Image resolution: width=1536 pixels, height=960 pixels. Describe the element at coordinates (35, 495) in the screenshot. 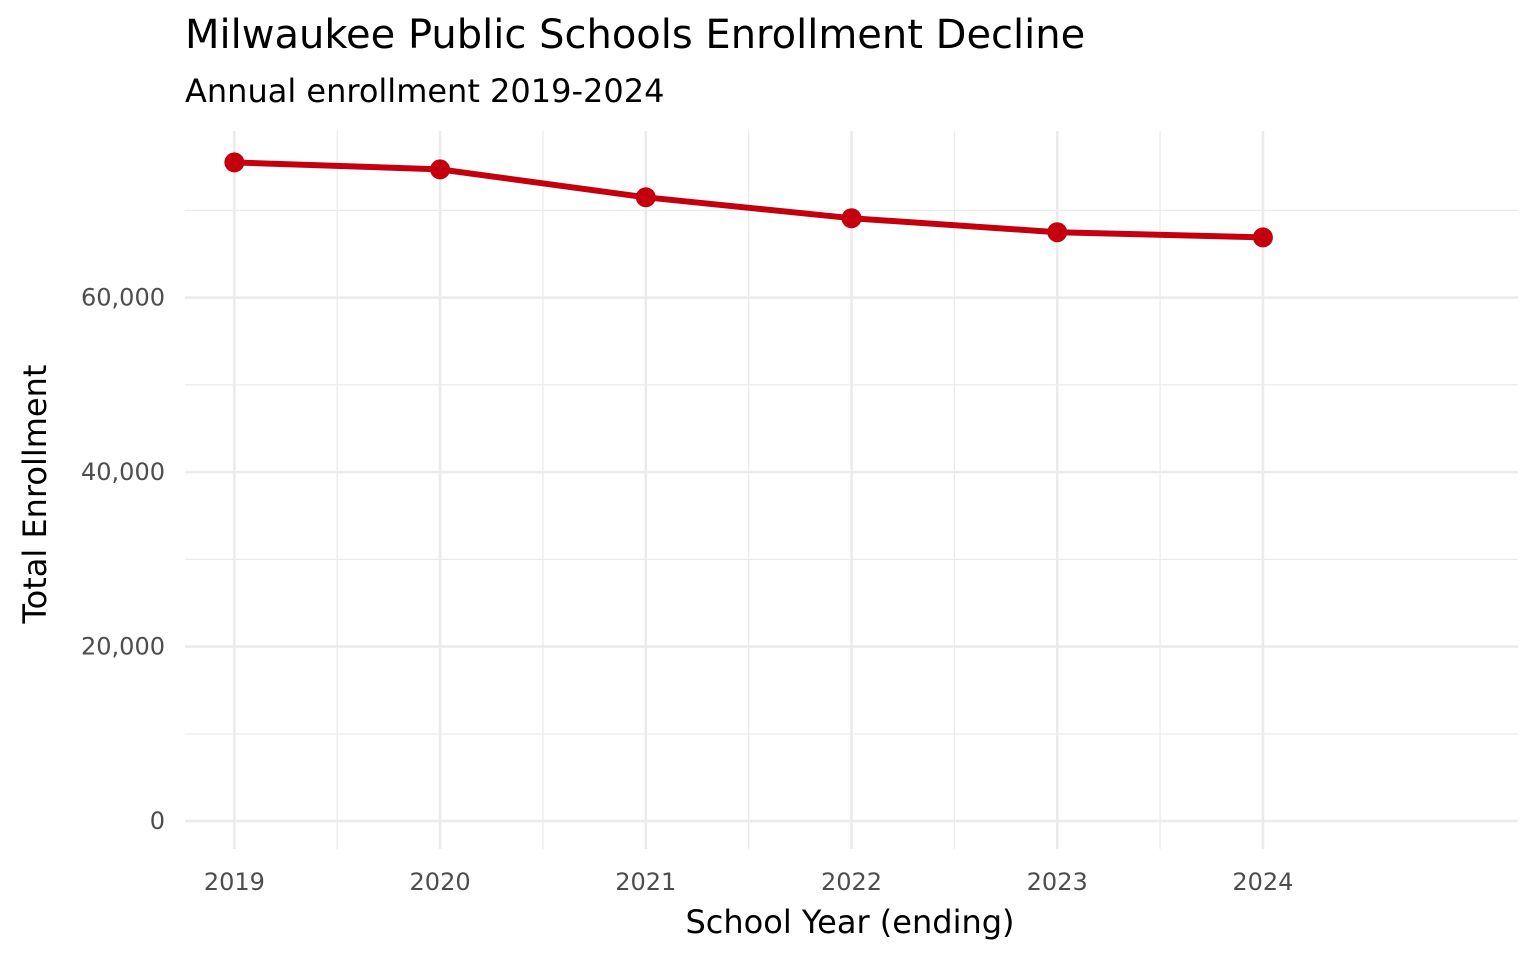

I see `y-axis-title: Total Enrollment` at that location.